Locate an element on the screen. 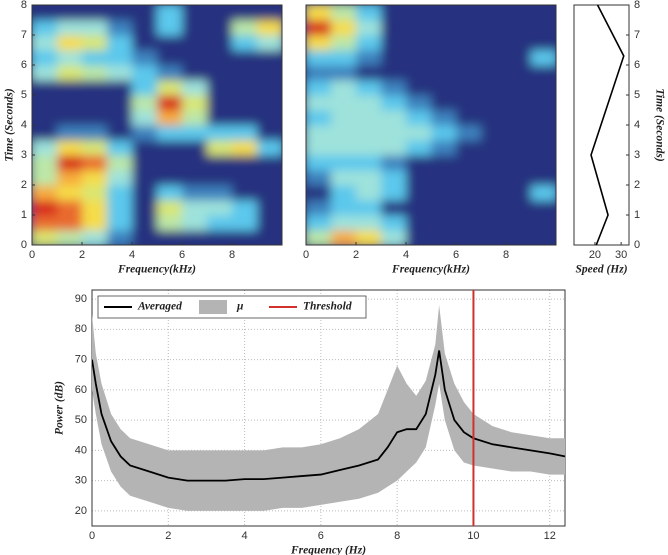 Image resolution: width=668 pixels, height=555 pixels. y-tick-label: 1 is located at coordinates (24, 215).